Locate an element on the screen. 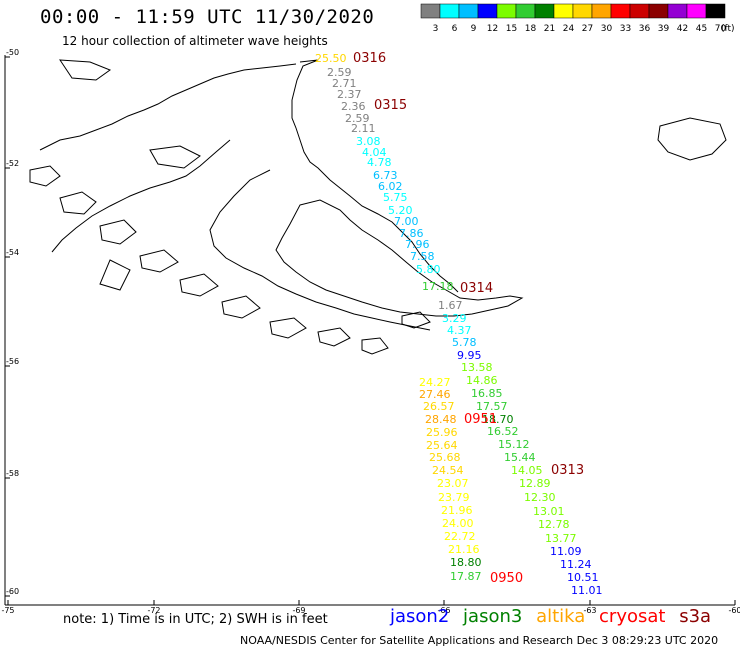 This screenshot has width=740, height=650. satellite-legend: jason2 jason3 altika cryosat s3a is located at coordinates (554, 616).